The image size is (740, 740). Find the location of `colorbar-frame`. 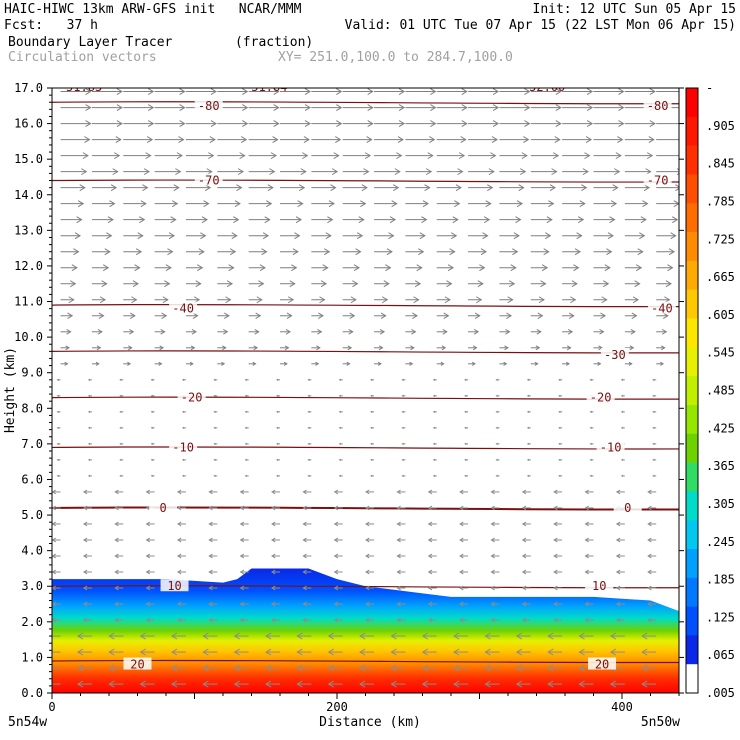

colorbar-frame is located at coordinates (692, 390).